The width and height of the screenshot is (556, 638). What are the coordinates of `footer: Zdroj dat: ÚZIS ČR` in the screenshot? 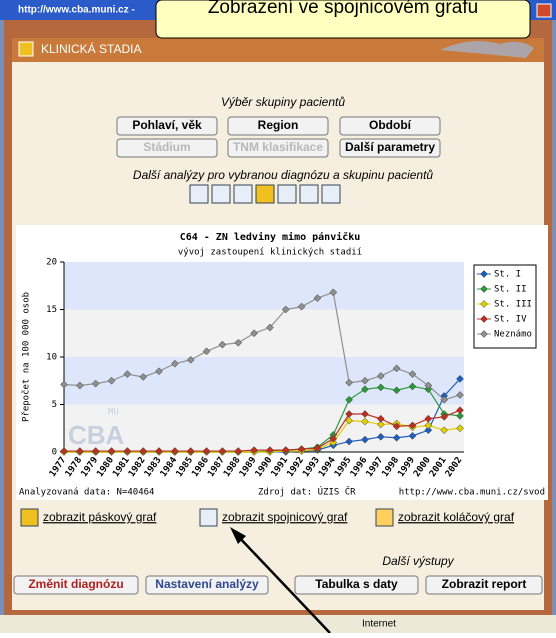 It's located at (307, 492).